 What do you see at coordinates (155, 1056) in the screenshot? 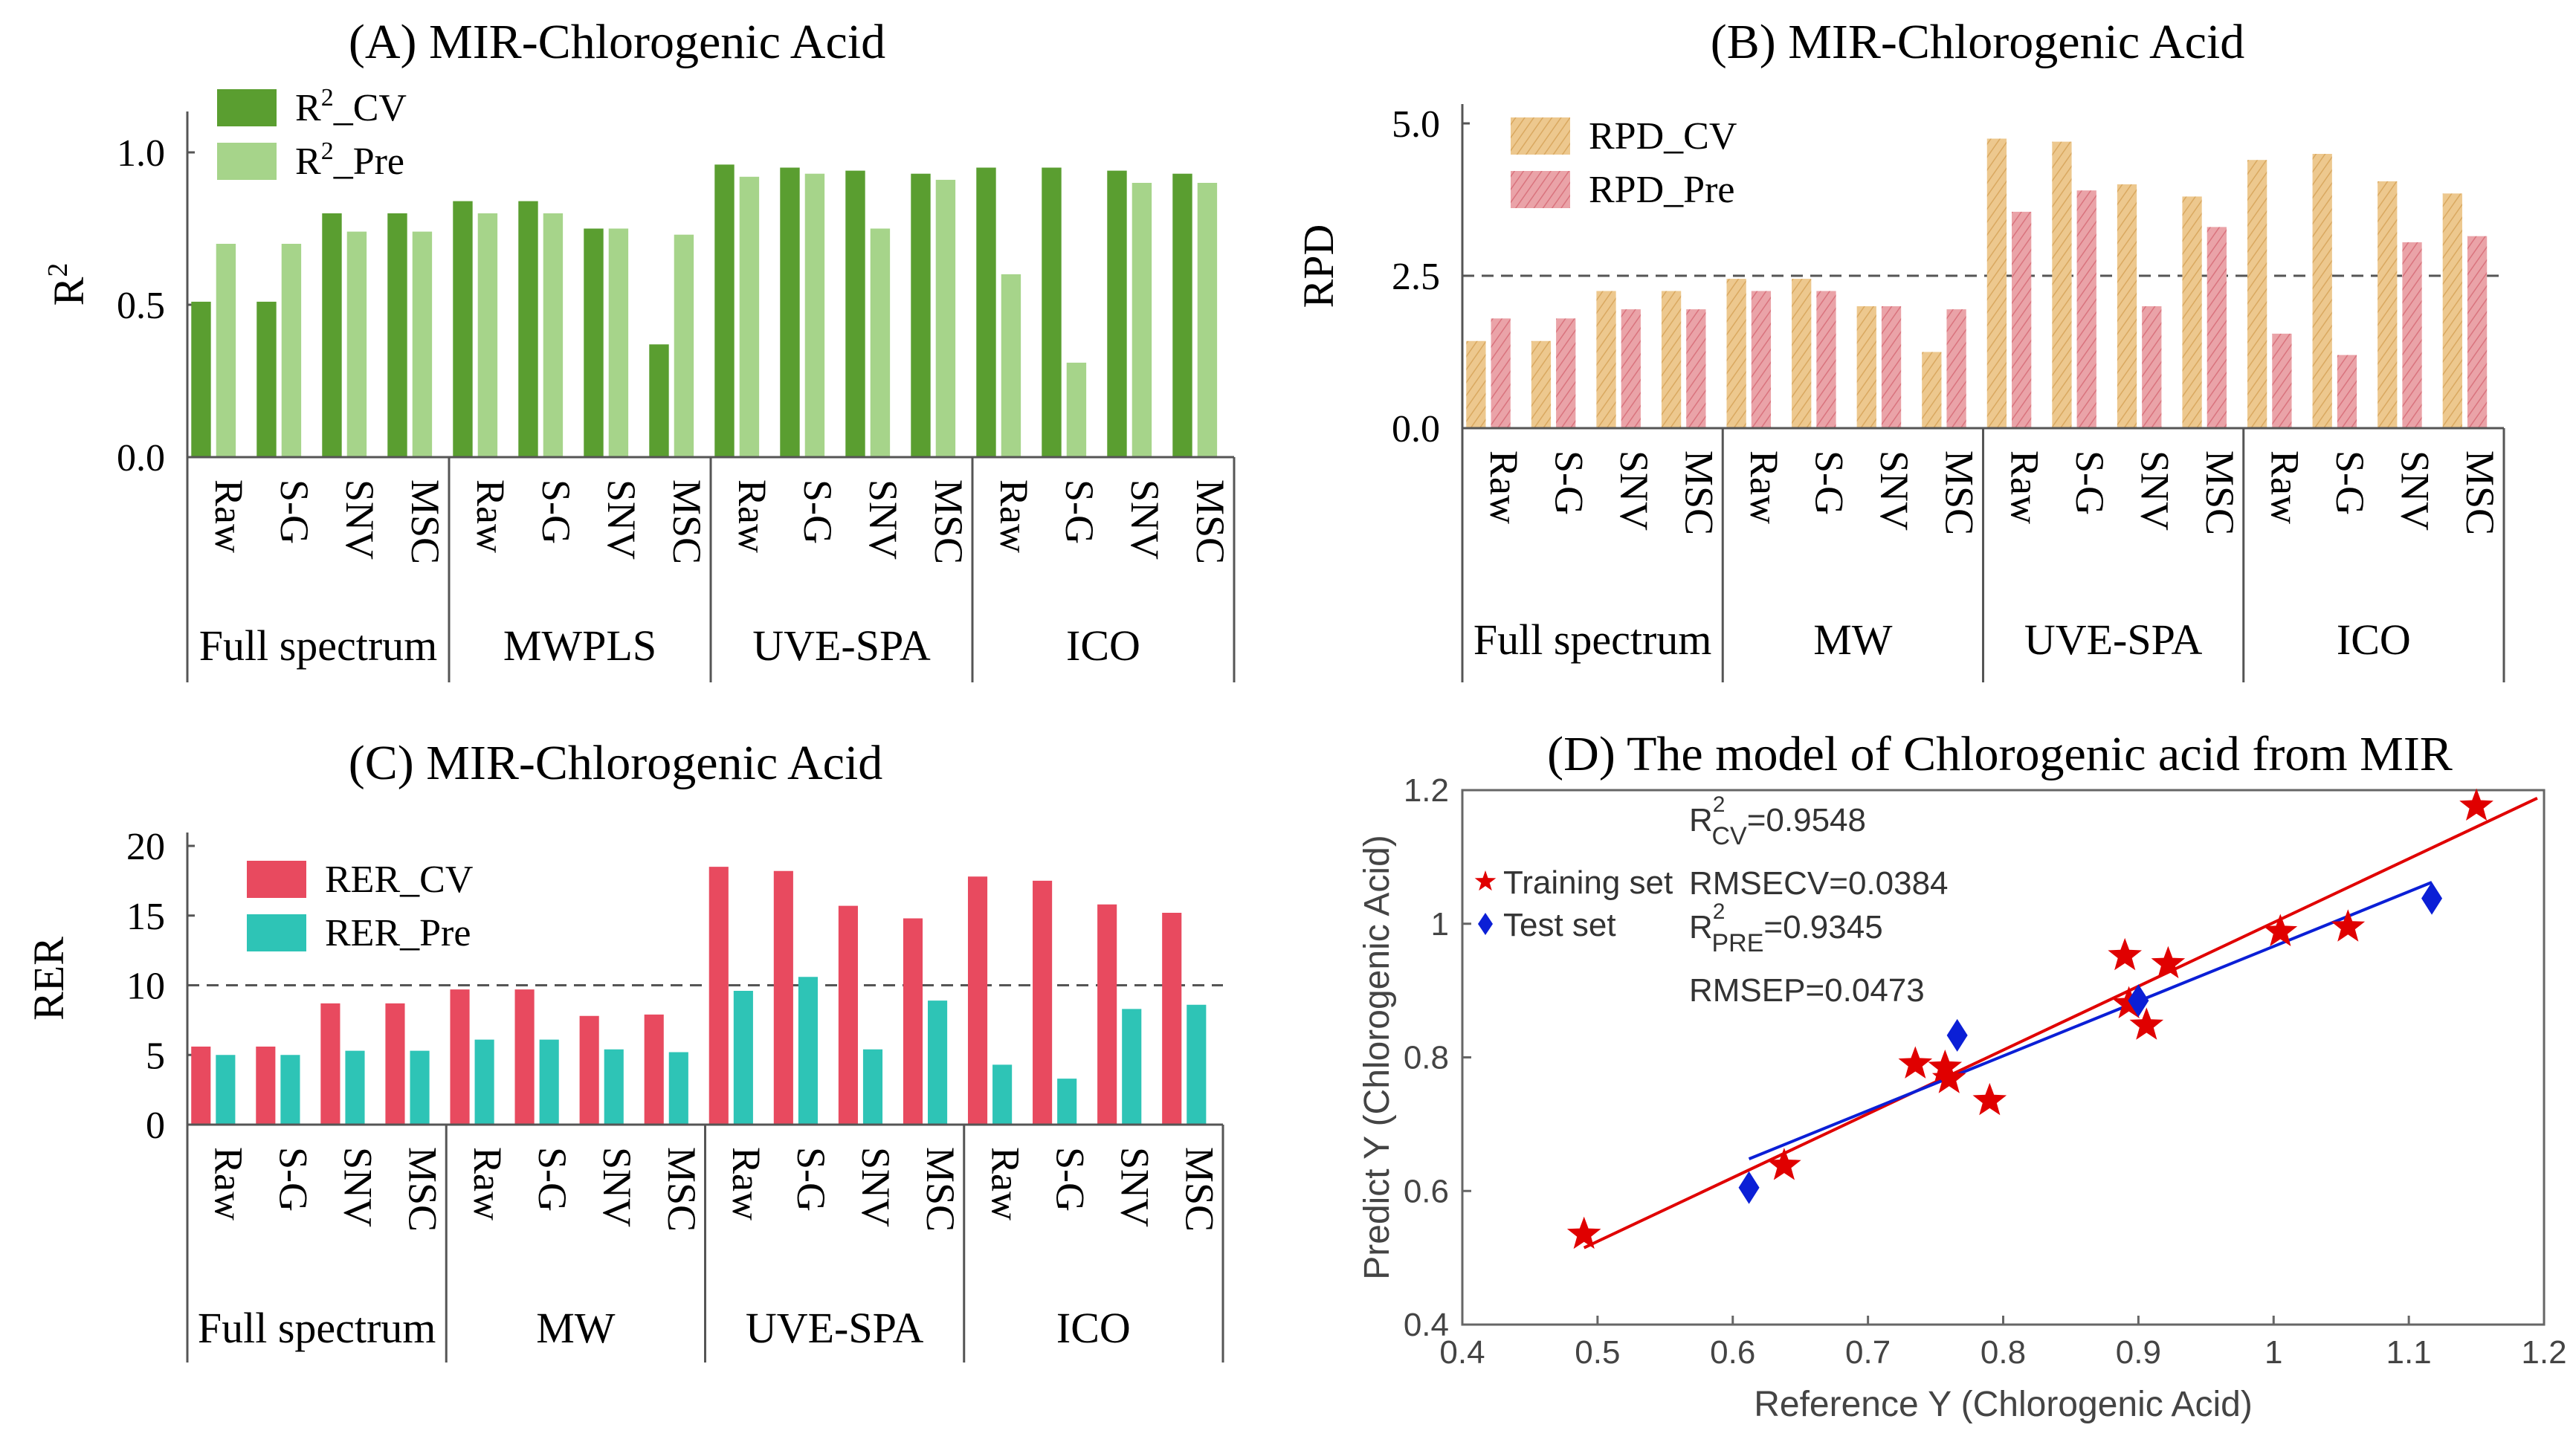
I see `y-tick-label: 5` at bounding box center [155, 1056].